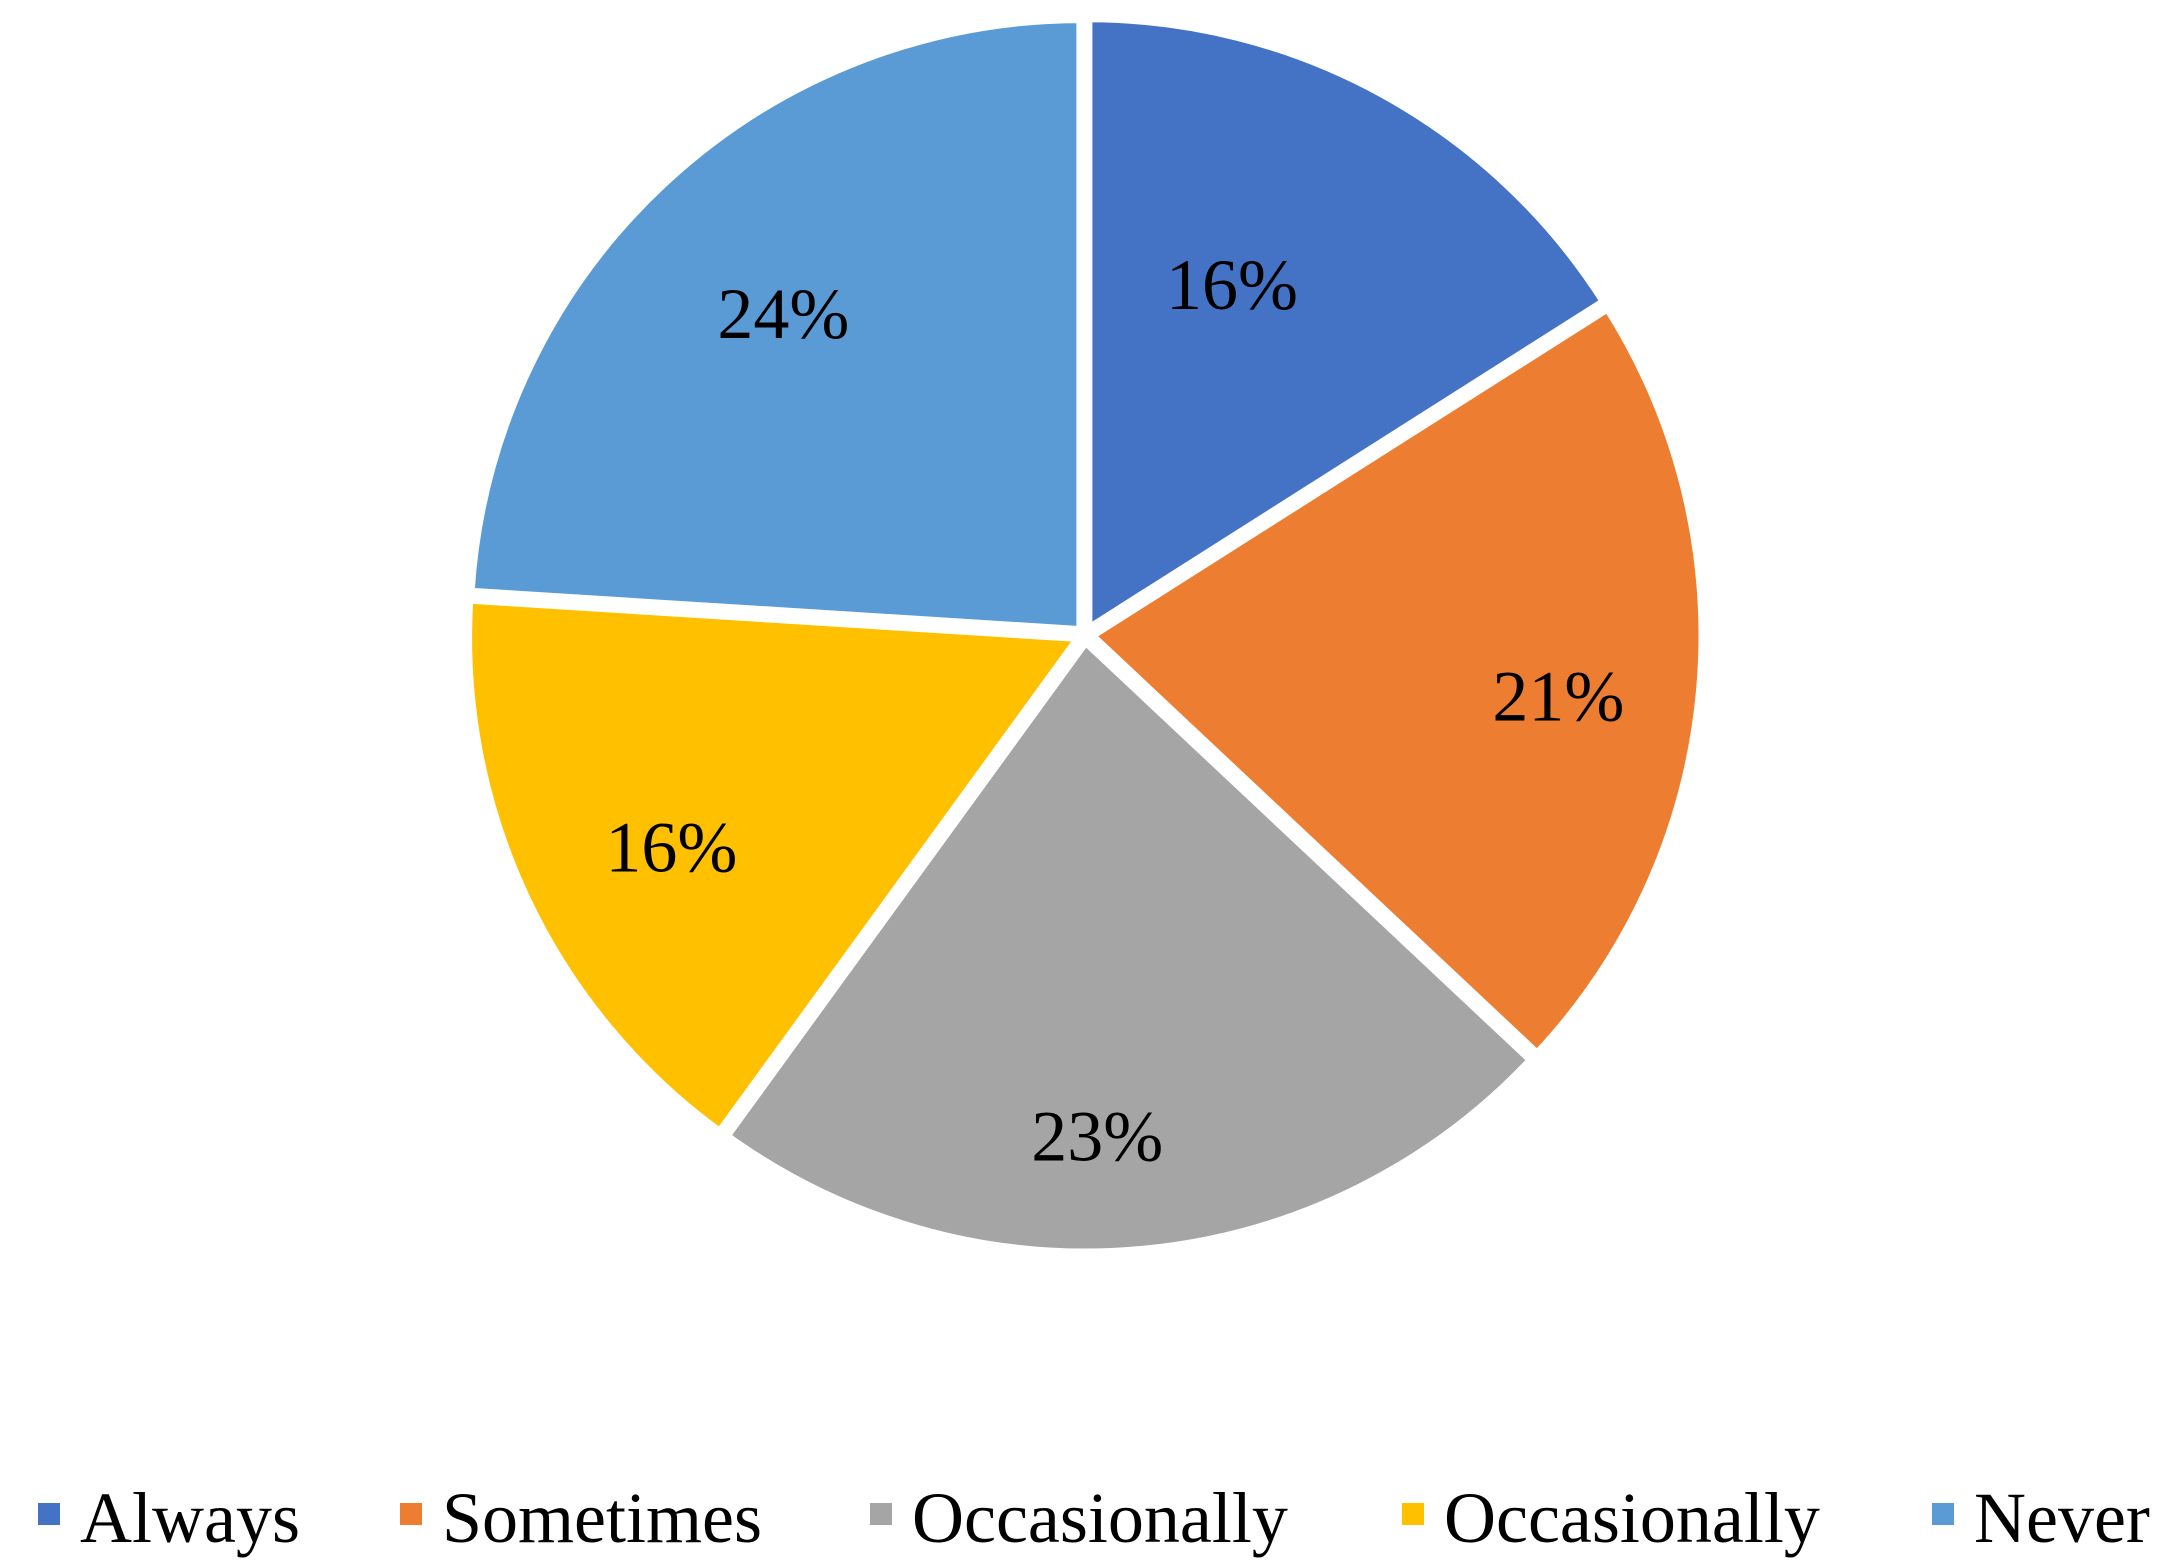  Describe the element at coordinates (671, 848) in the screenshot. I see `data-label-3: 16%` at that location.